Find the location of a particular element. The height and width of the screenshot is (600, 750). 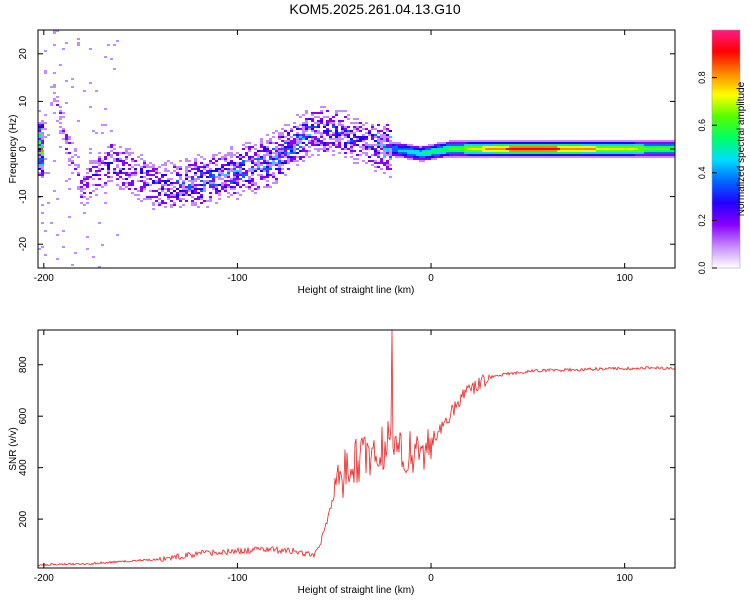

colorbar-label: Normalized spectral amplitude is located at coordinates (741, 148).